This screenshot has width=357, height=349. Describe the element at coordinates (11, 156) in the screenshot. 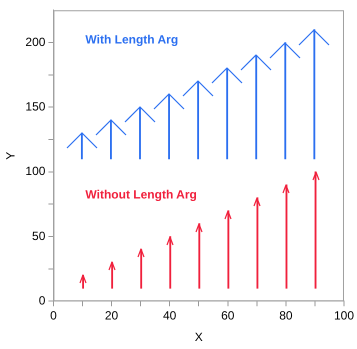

I see `y-axis-title: Y` at that location.